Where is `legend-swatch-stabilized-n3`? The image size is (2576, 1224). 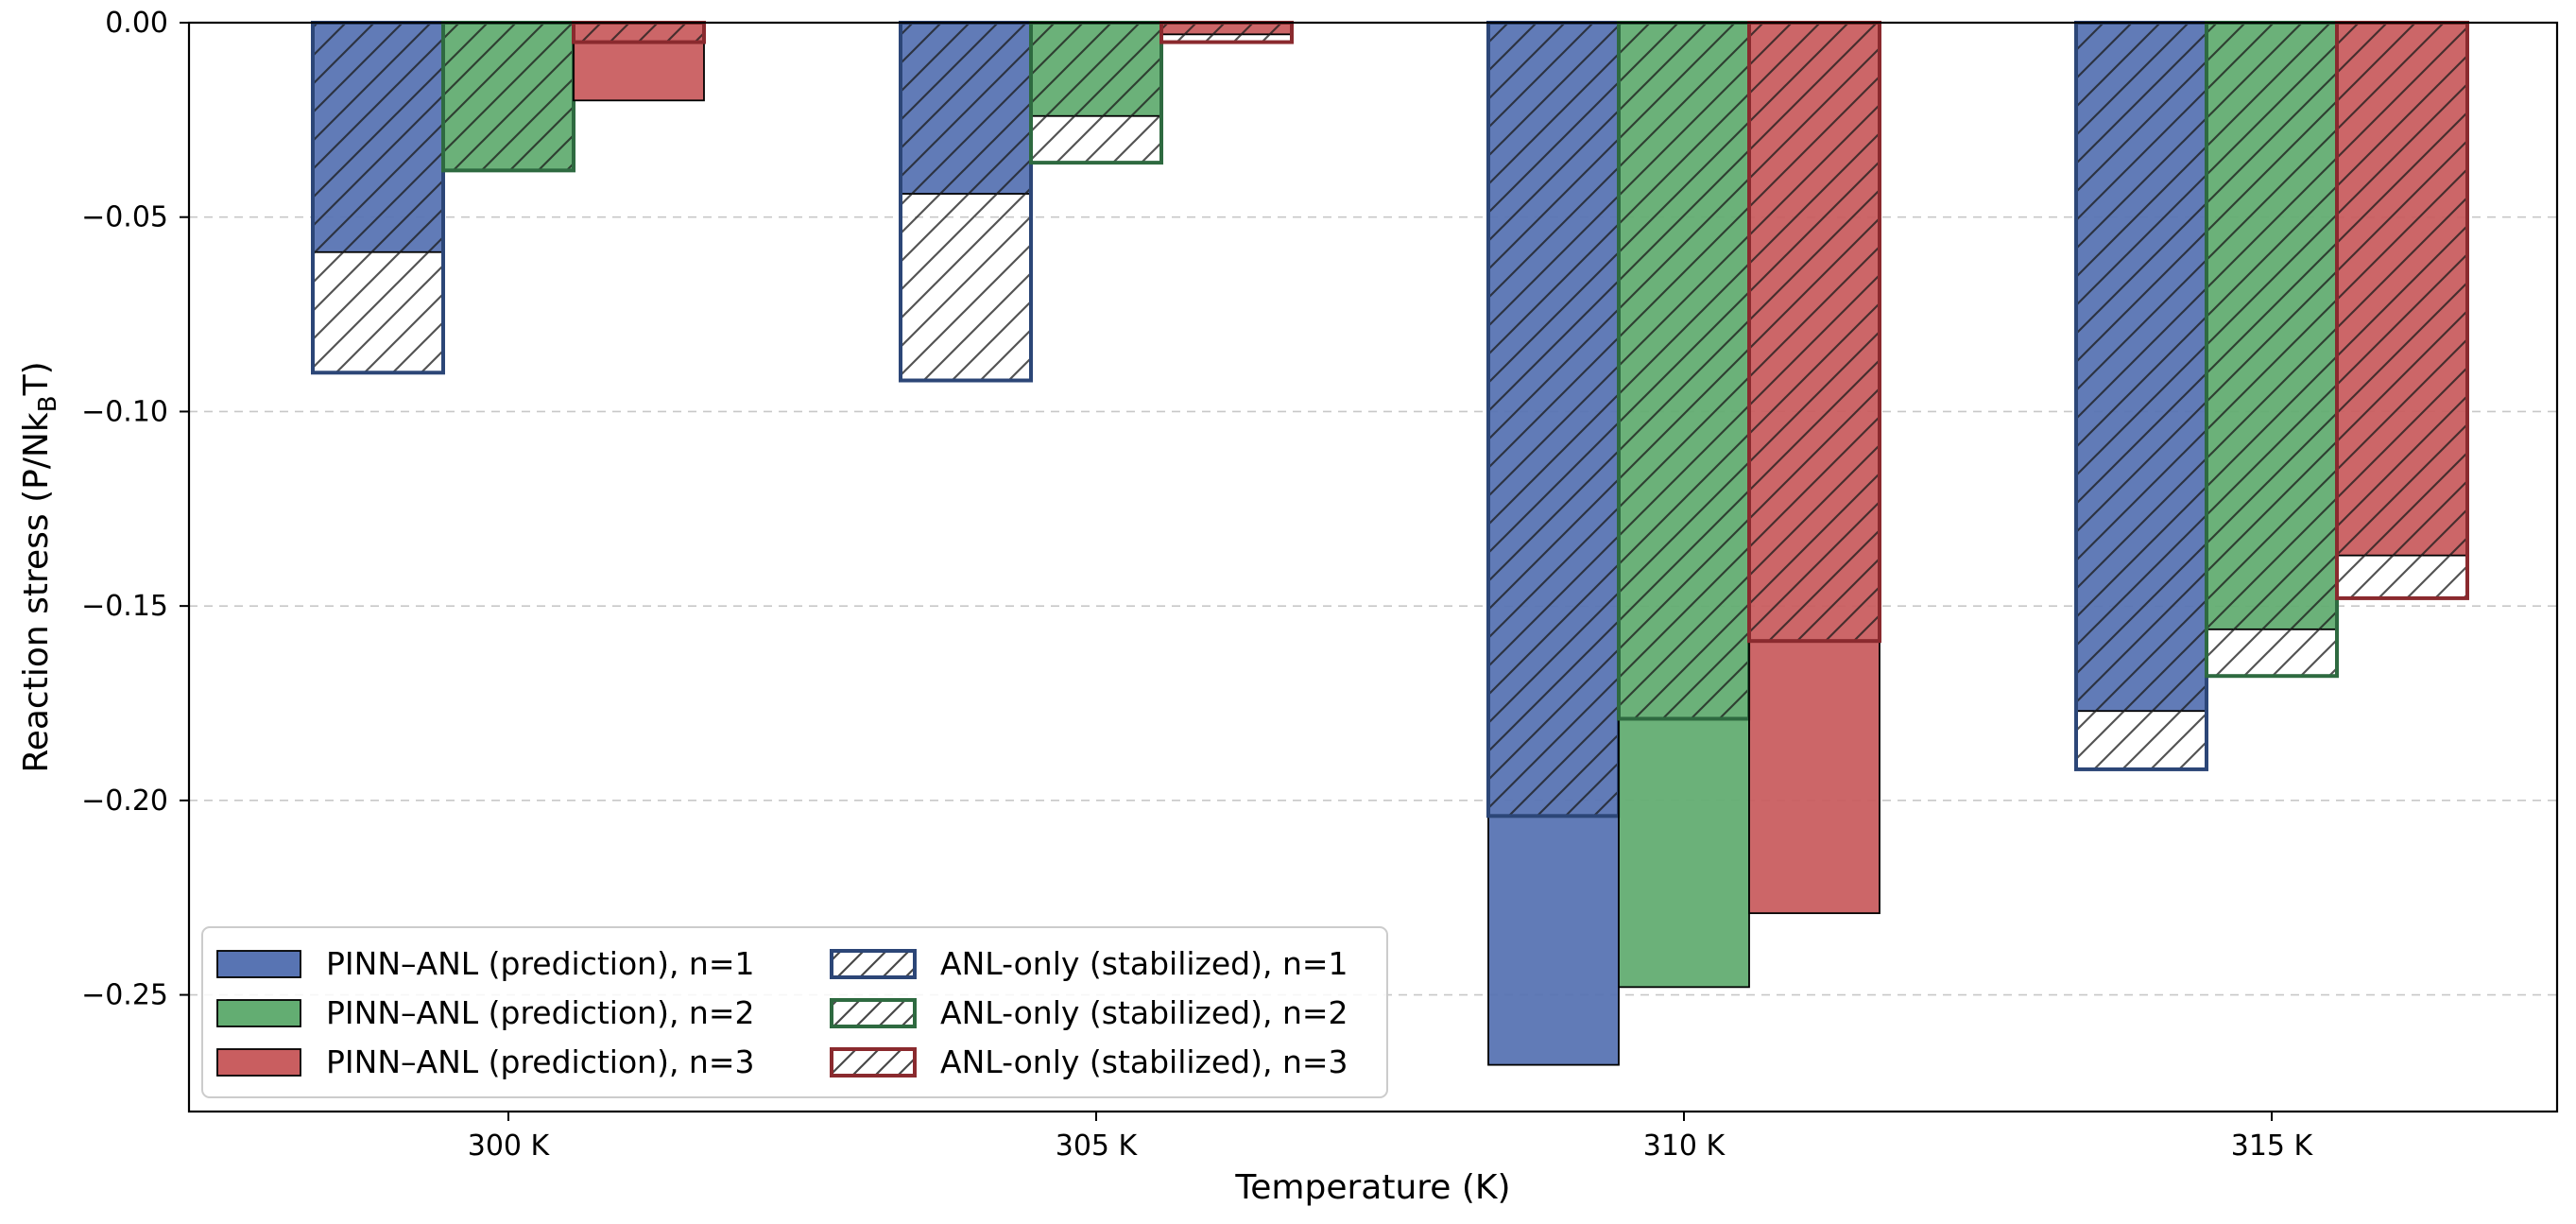
legend-swatch-stabilized-n3 is located at coordinates (873, 1062).